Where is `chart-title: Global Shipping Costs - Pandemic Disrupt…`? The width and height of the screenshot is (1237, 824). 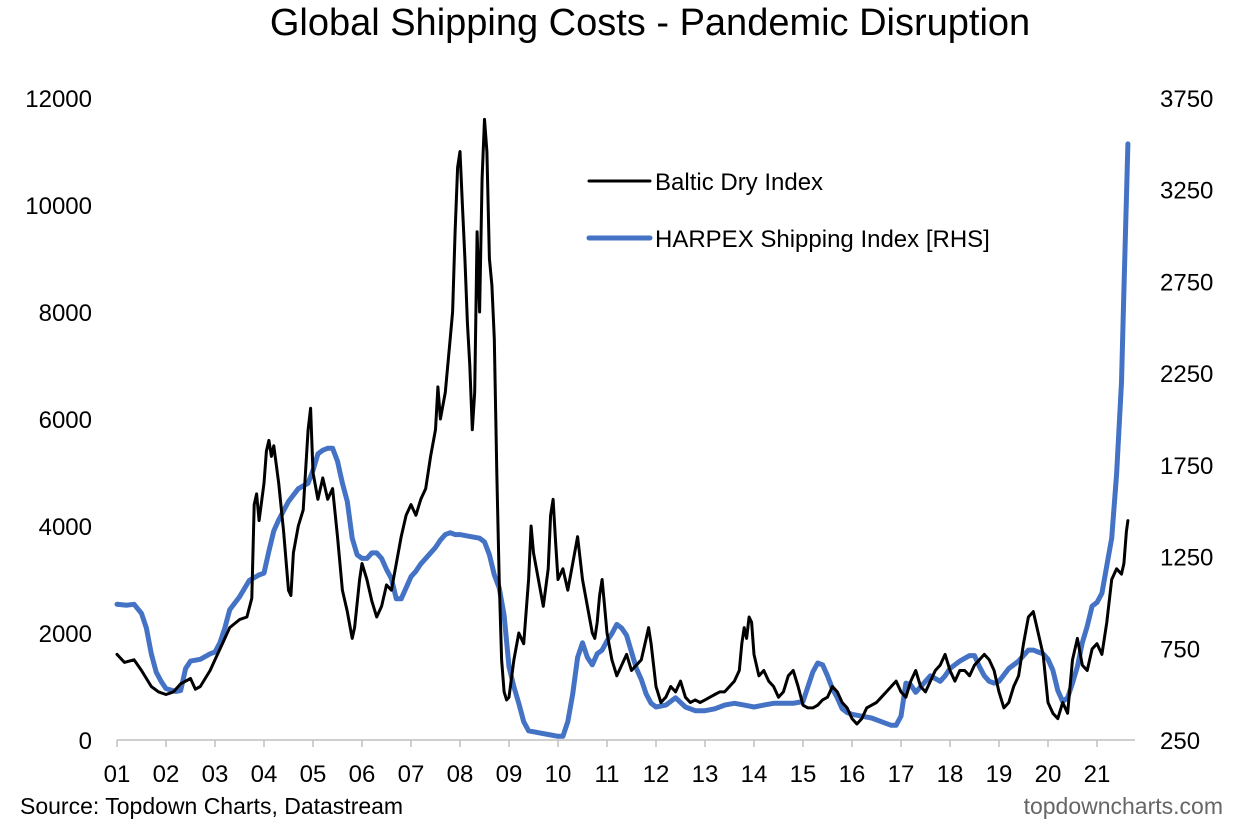
chart-title: Global Shipping Costs - Pandemic Disrupt… is located at coordinates (650, 23).